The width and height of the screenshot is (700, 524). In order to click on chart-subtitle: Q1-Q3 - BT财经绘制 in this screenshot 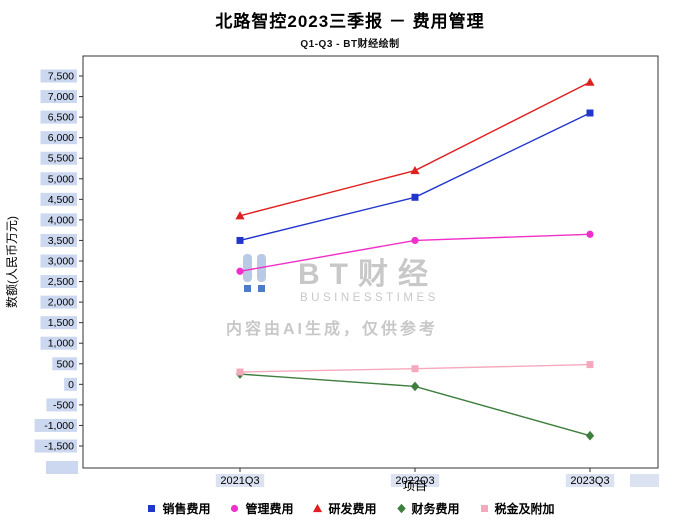, I will do `click(350, 44)`.